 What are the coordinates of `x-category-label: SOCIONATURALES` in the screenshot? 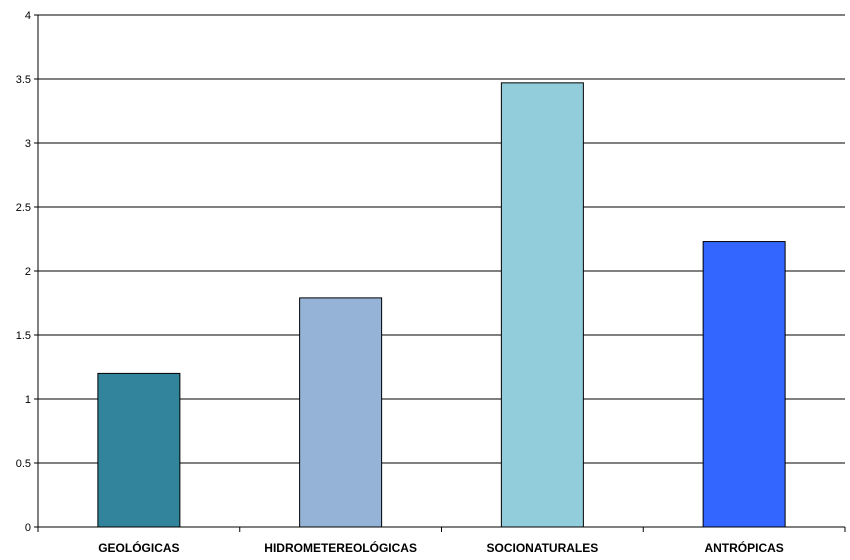 It's located at (542, 548).